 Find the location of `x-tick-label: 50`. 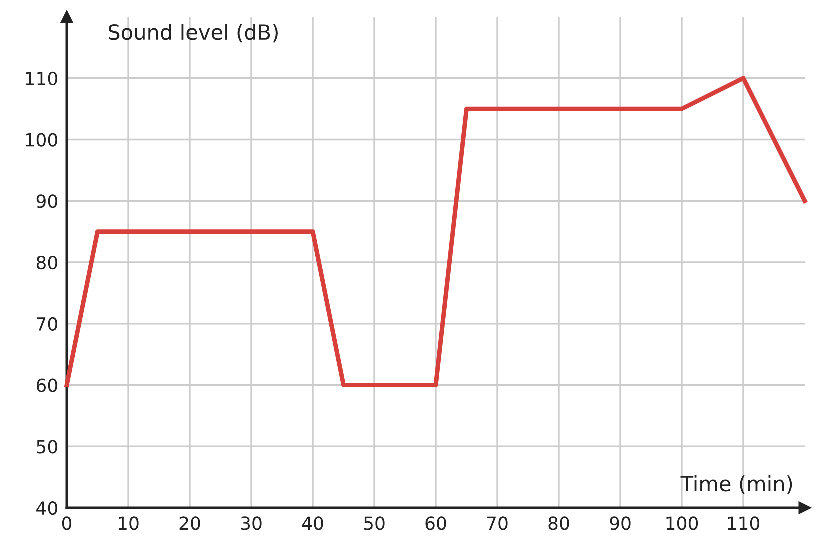

x-tick-label: 50 is located at coordinates (374, 523).